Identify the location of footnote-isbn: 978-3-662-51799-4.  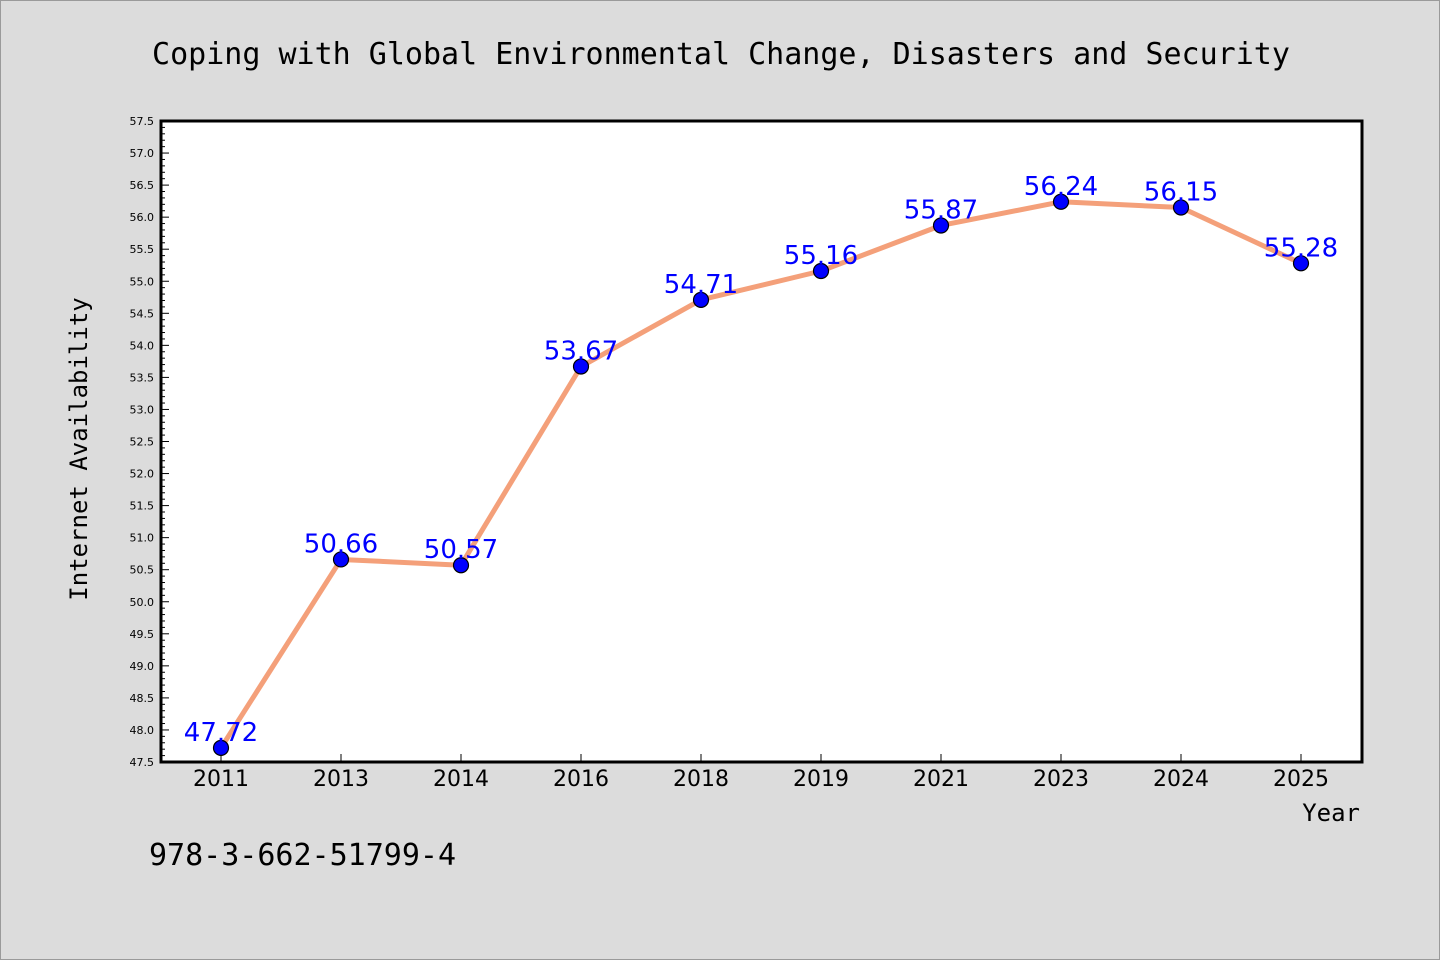
(302, 855).